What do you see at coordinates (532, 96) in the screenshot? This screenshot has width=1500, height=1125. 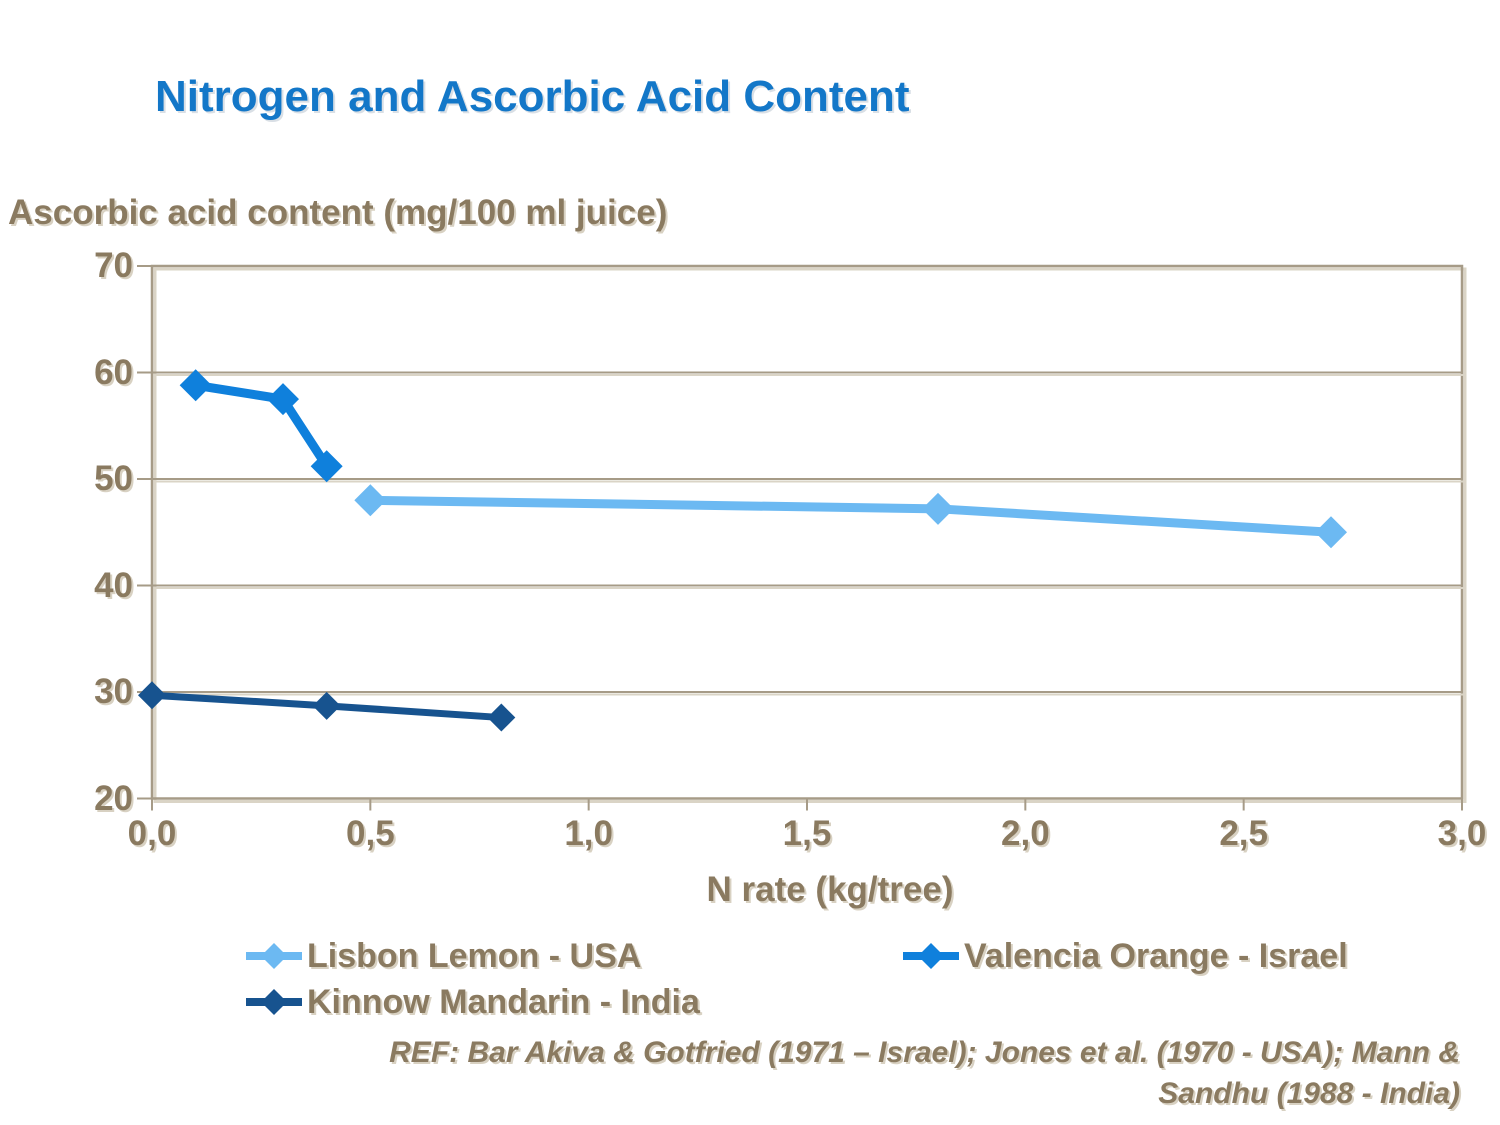 I see `page-title: Nitrogen and Ascorbic Acid Content` at bounding box center [532, 96].